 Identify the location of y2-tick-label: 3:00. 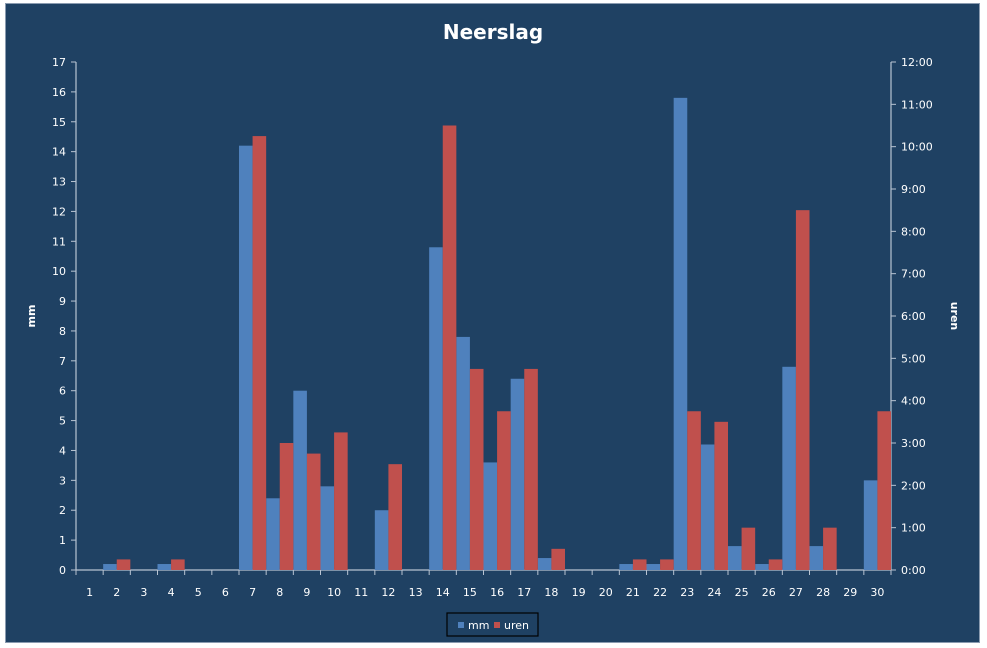
(913, 443).